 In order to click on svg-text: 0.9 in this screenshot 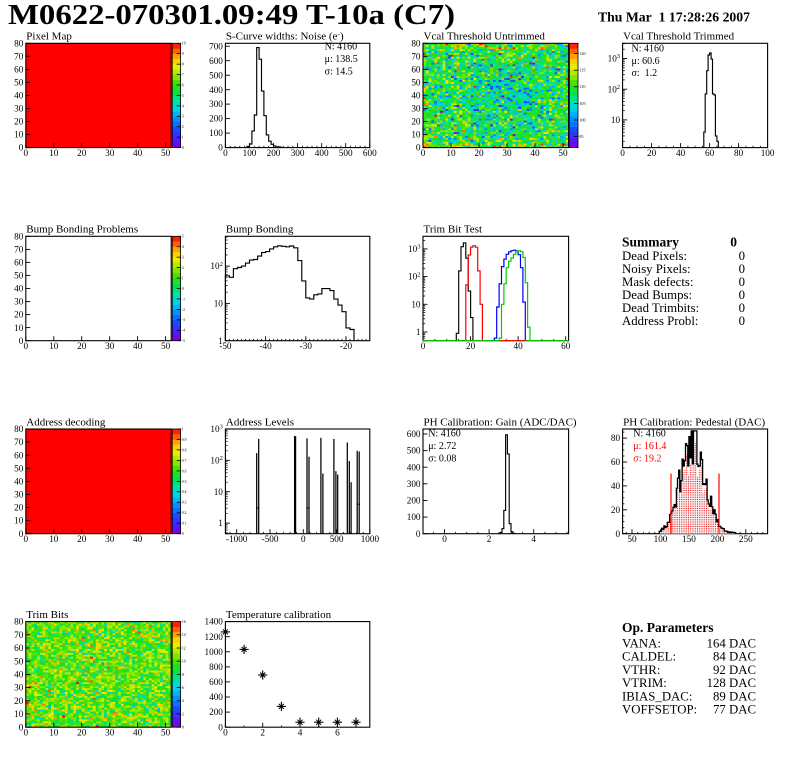, I will do `click(184, 440)`.